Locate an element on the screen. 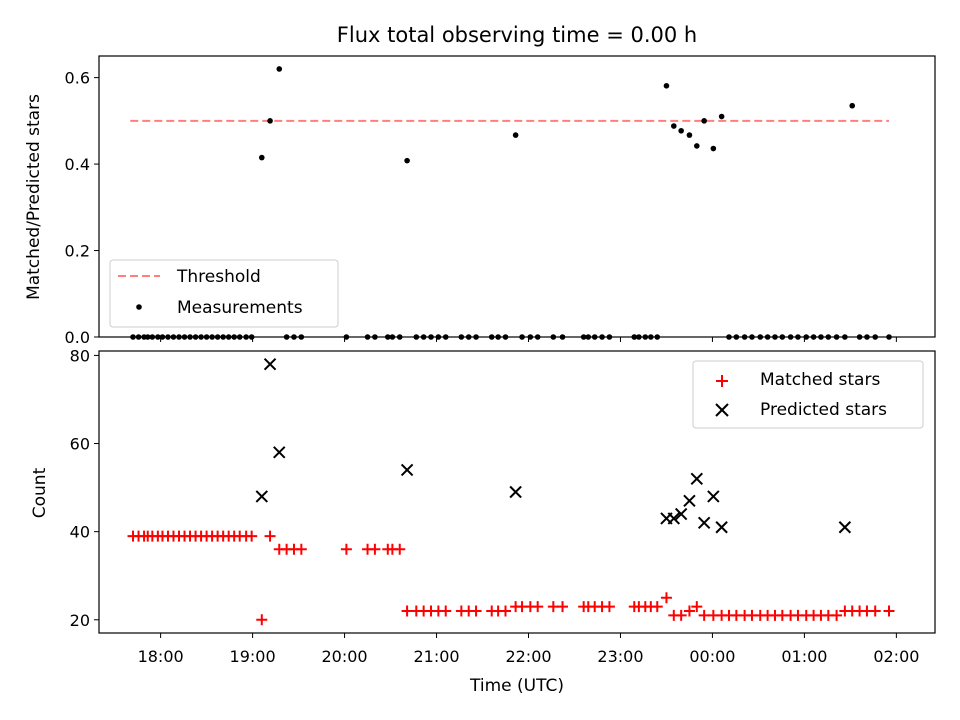 The image size is (960, 720). bottom-x-tick-label: 01:00 is located at coordinates (804, 656).